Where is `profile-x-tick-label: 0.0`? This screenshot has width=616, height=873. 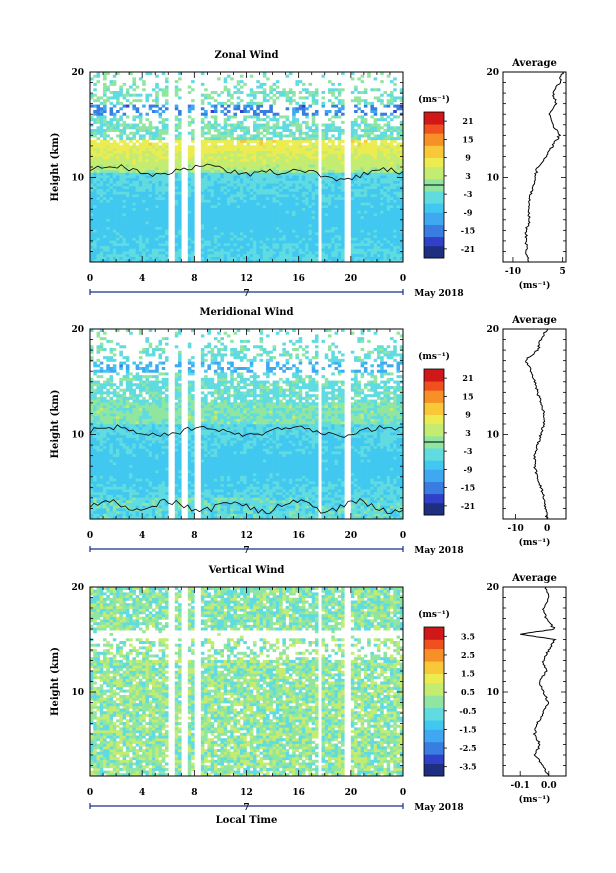
profile-x-tick-label: 0.0 is located at coordinates (549, 786).